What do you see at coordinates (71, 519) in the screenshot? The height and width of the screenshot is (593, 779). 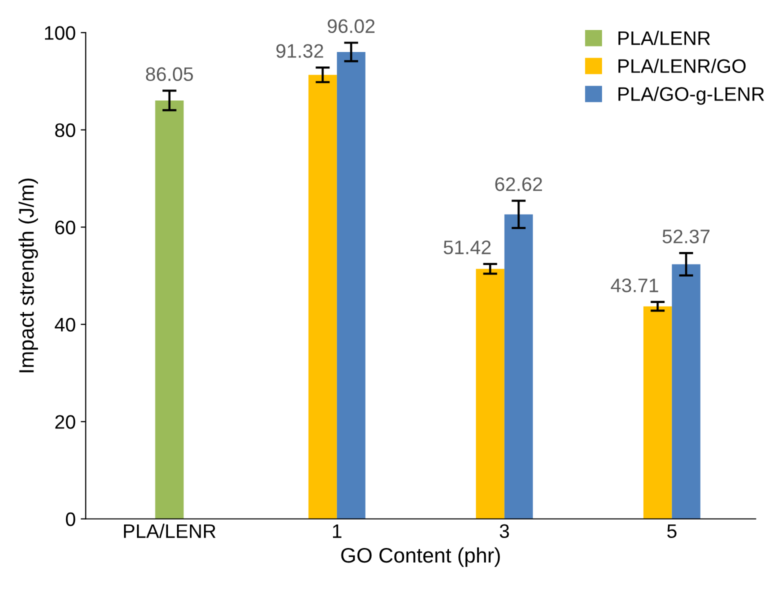 I see `y-tick-label: 0` at bounding box center [71, 519].